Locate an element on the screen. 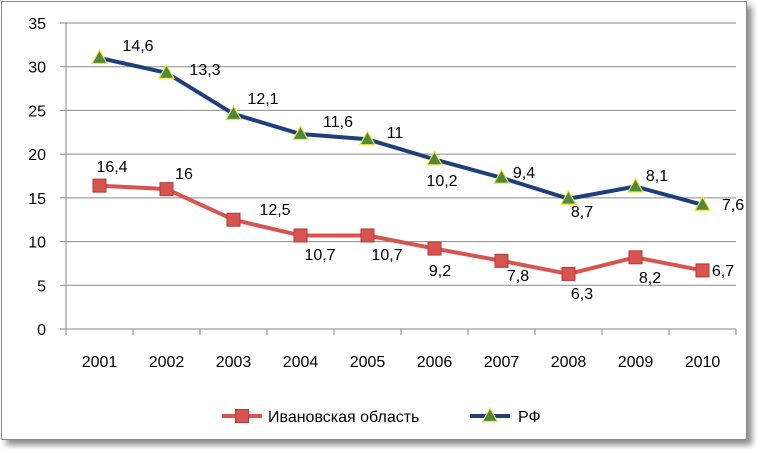 This screenshot has width=757, height=449. data-label: 9,2 is located at coordinates (440, 271).